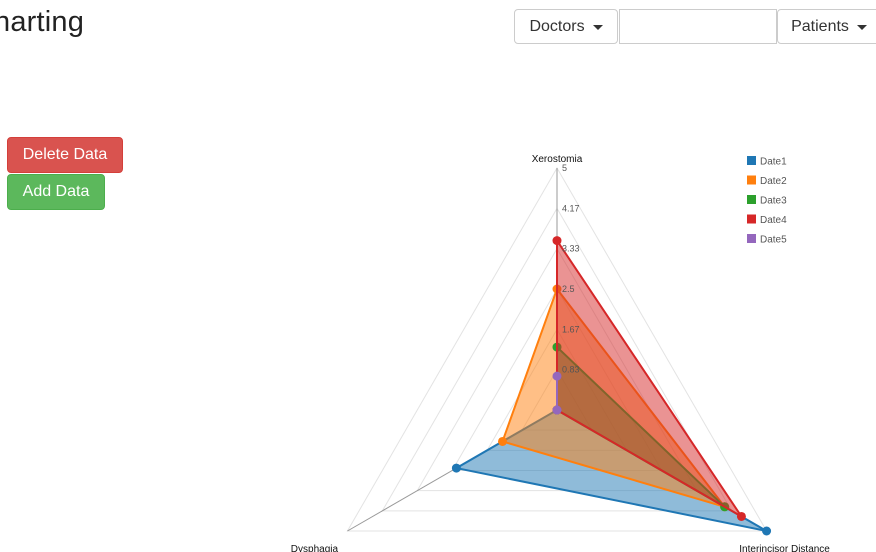 This screenshot has height=552, width=876. Describe the element at coordinates (571, 269) in the screenshot. I see `radar-tick-labels: 0.83 1.67 2.5 3.33 4.17 5` at that location.